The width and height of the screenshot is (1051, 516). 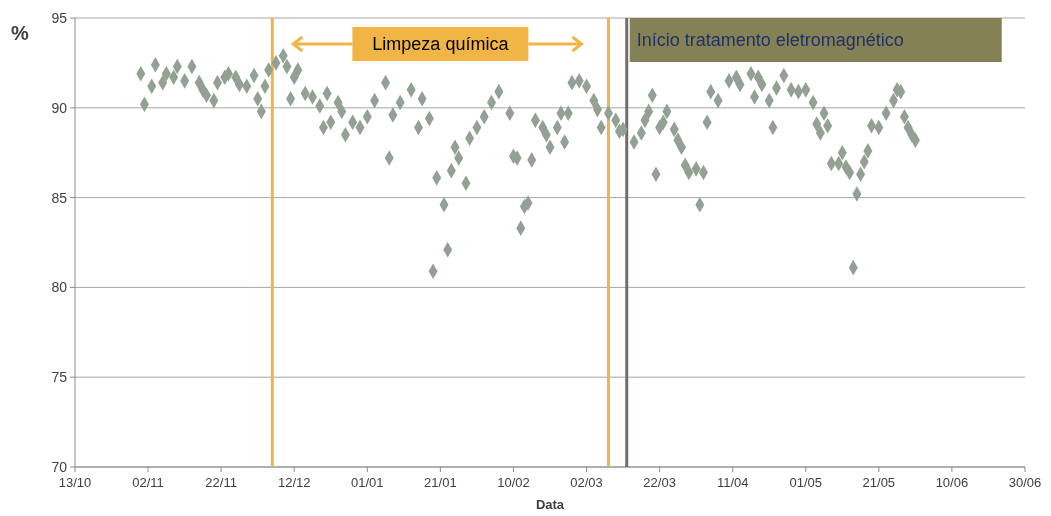 What do you see at coordinates (294, 482) in the screenshot?
I see `x-tick-label: 12/12` at bounding box center [294, 482].